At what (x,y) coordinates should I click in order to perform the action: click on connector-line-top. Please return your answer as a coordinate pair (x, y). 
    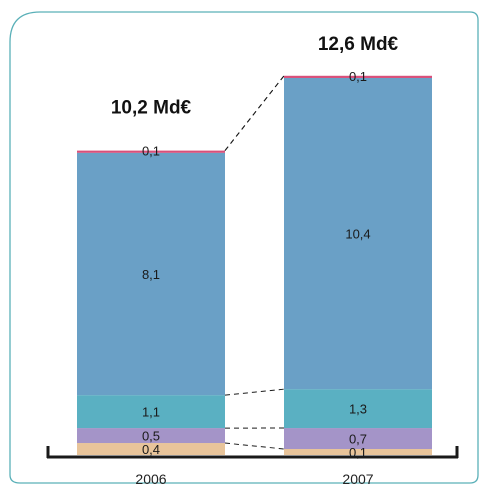
    Looking at the image, I should click on (254, 113).